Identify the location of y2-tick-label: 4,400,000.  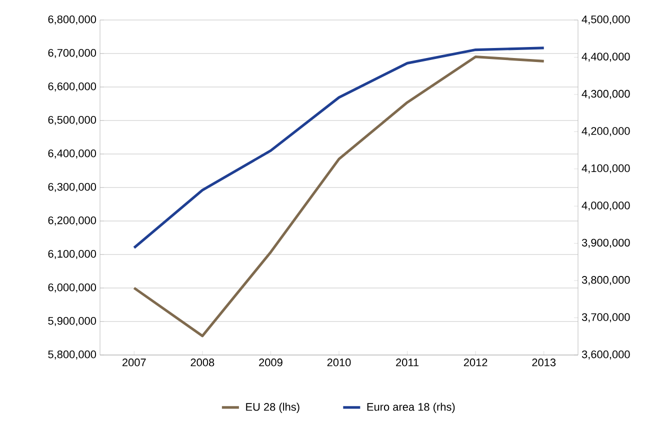
(606, 57).